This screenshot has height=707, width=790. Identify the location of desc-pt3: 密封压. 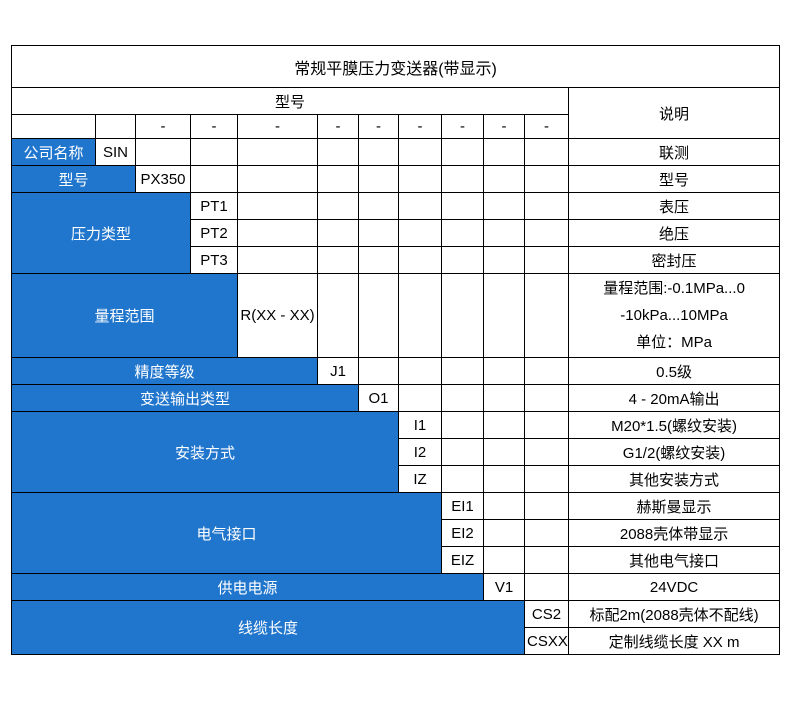
(674, 260).